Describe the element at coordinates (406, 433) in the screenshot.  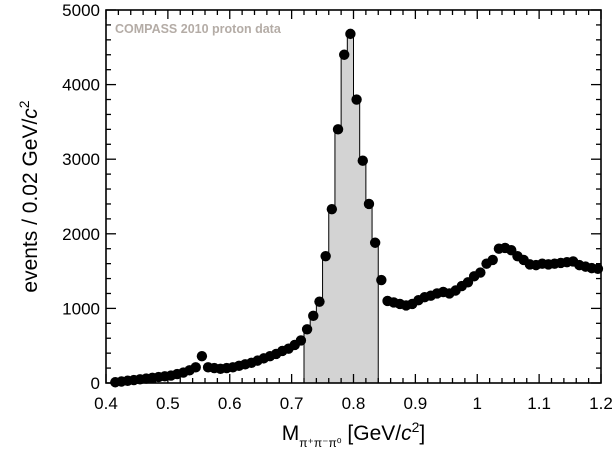
I see `x-axis-title-unit-c: c` at that location.